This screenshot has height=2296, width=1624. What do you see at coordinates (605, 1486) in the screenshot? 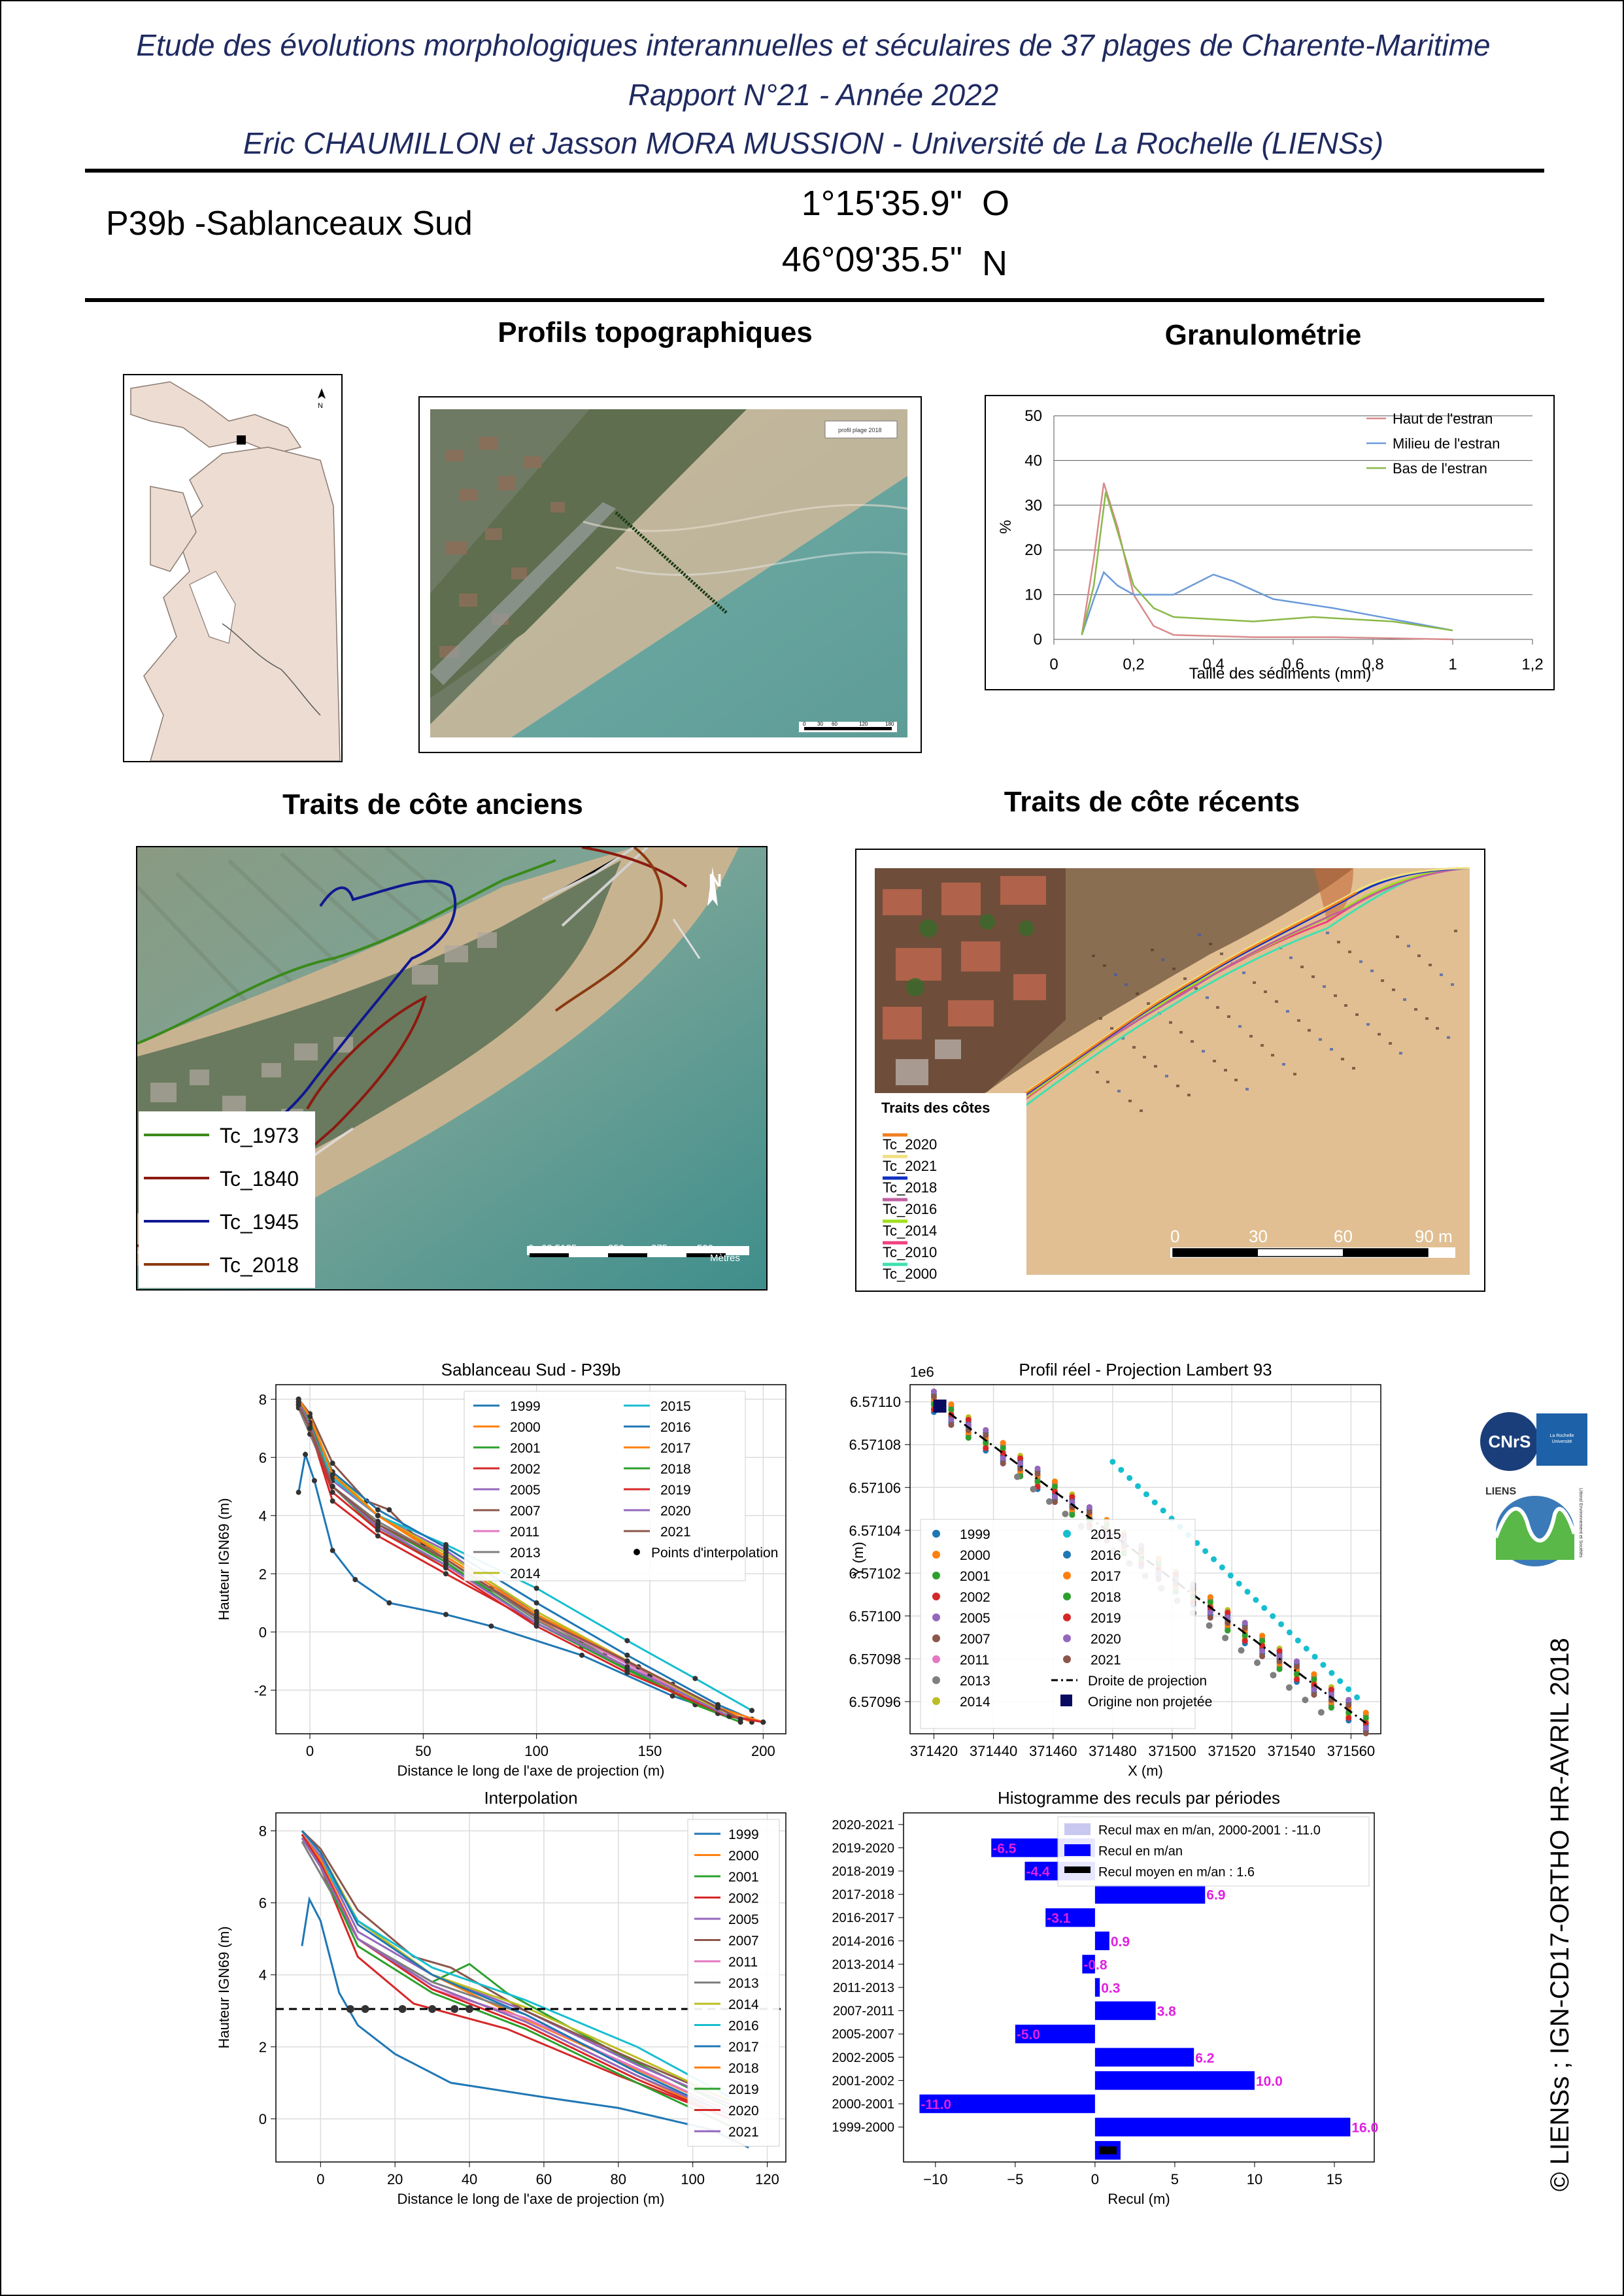
I see `profils-legend-box` at bounding box center [605, 1486].